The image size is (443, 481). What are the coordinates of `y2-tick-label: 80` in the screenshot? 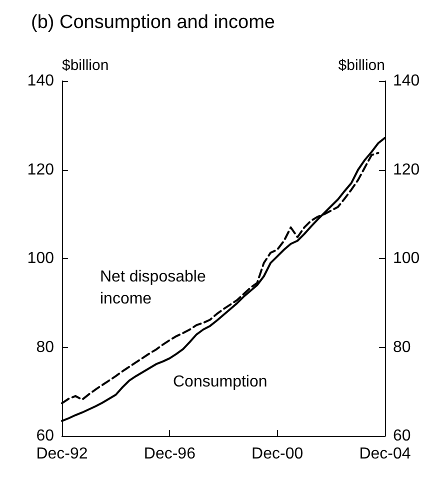 It's located at (402, 347).